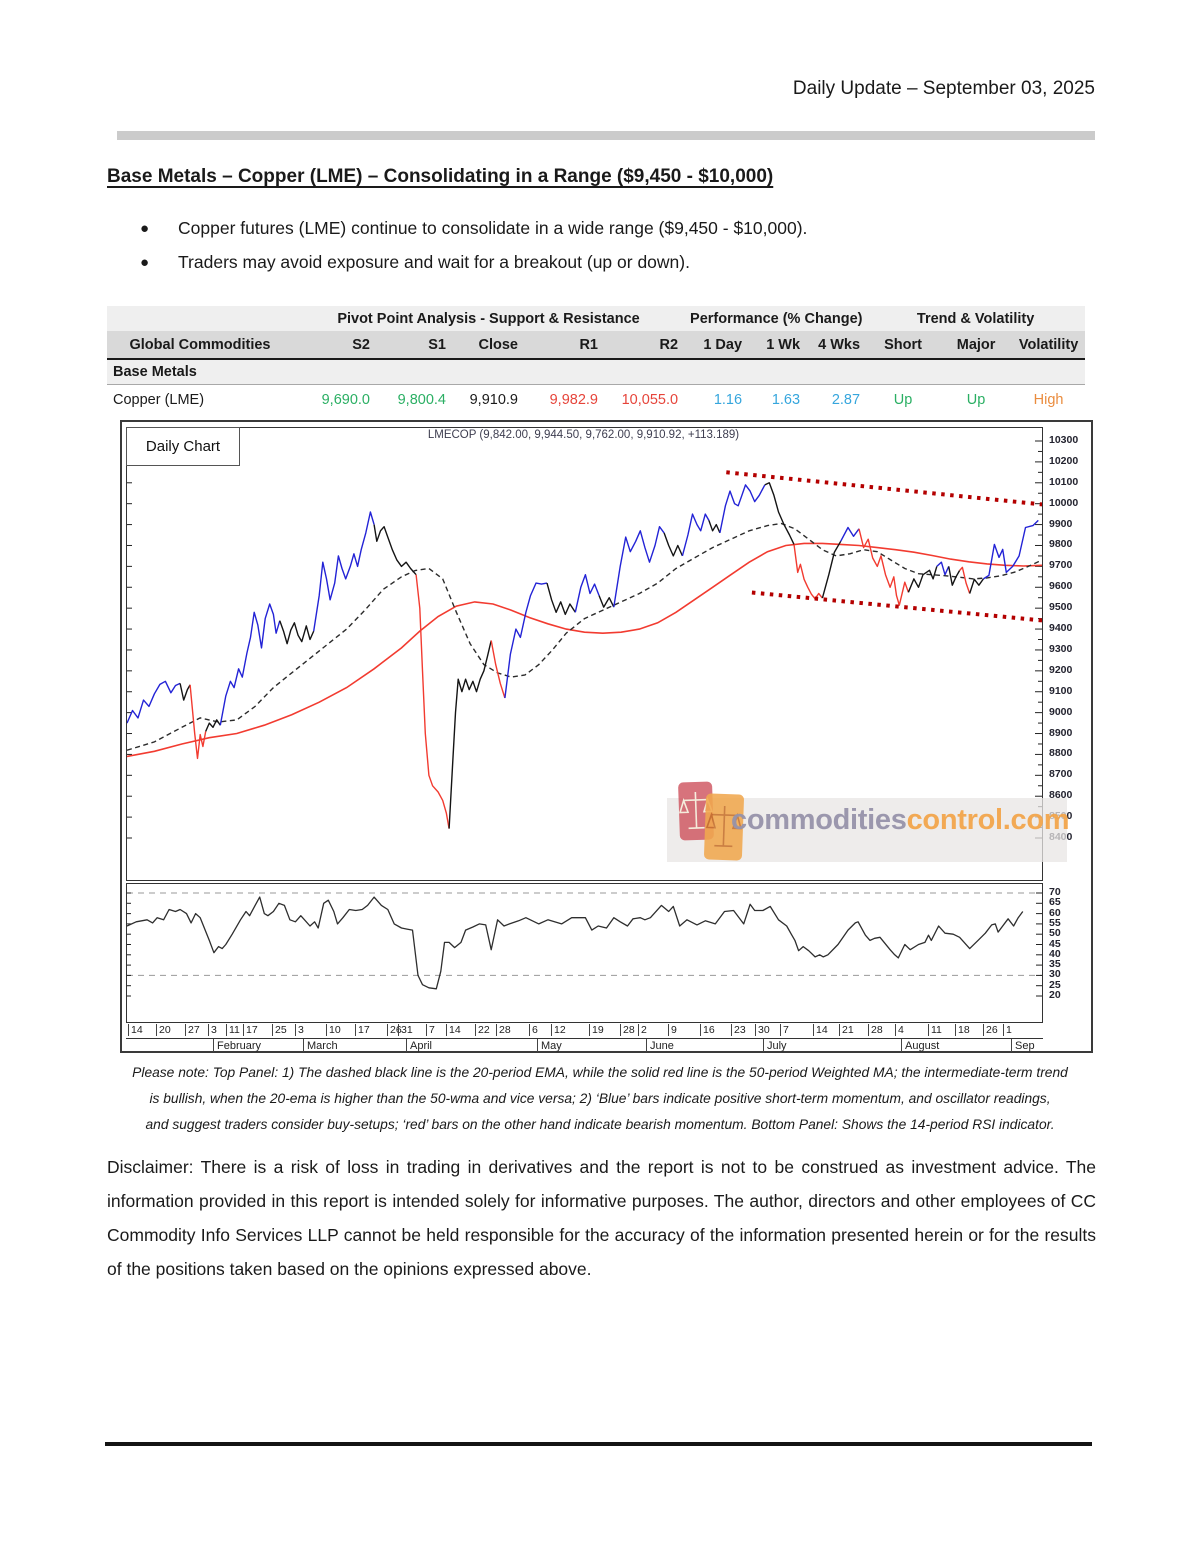 The image size is (1200, 1553). I want to click on watermark-logo-orange, so click(724, 827).